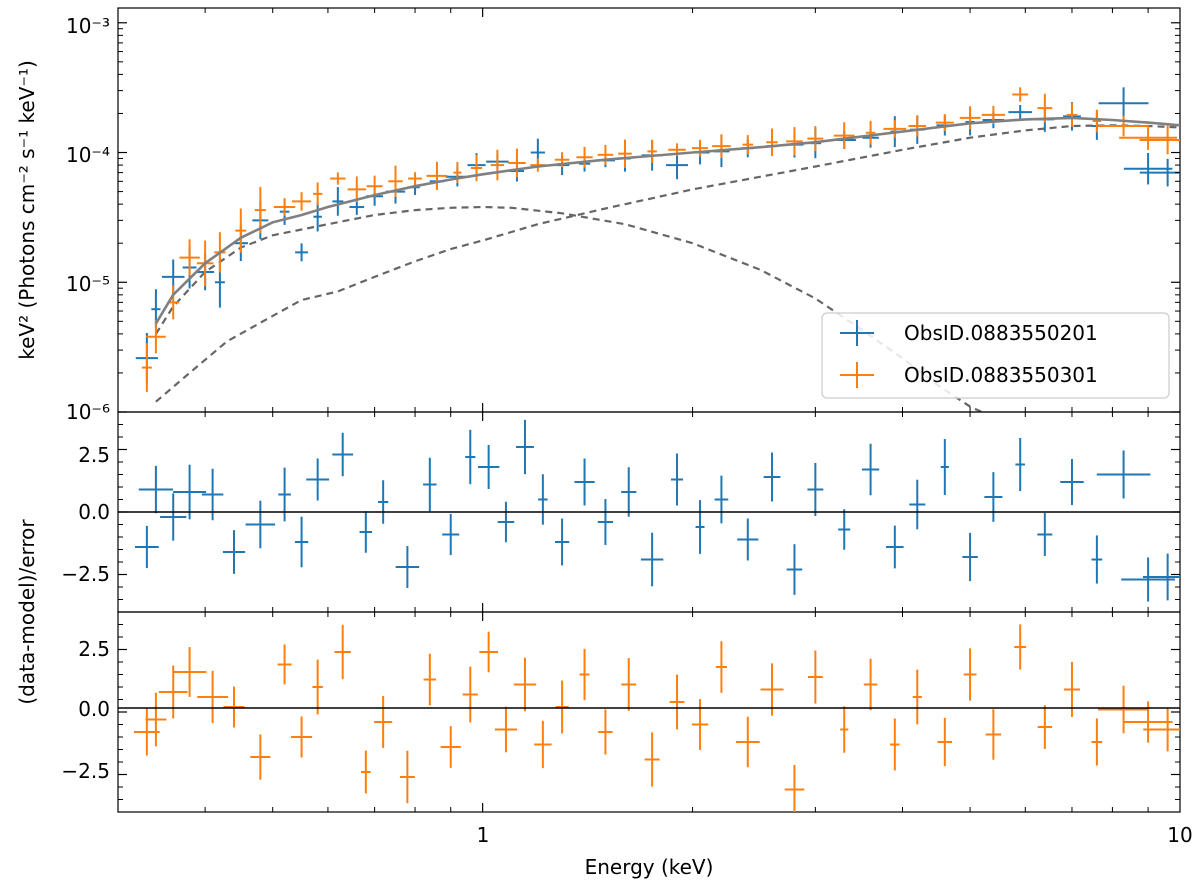  What do you see at coordinates (94, 455) in the screenshot?
I see `residual-0201-ytick-label-pos: 2.5` at bounding box center [94, 455].